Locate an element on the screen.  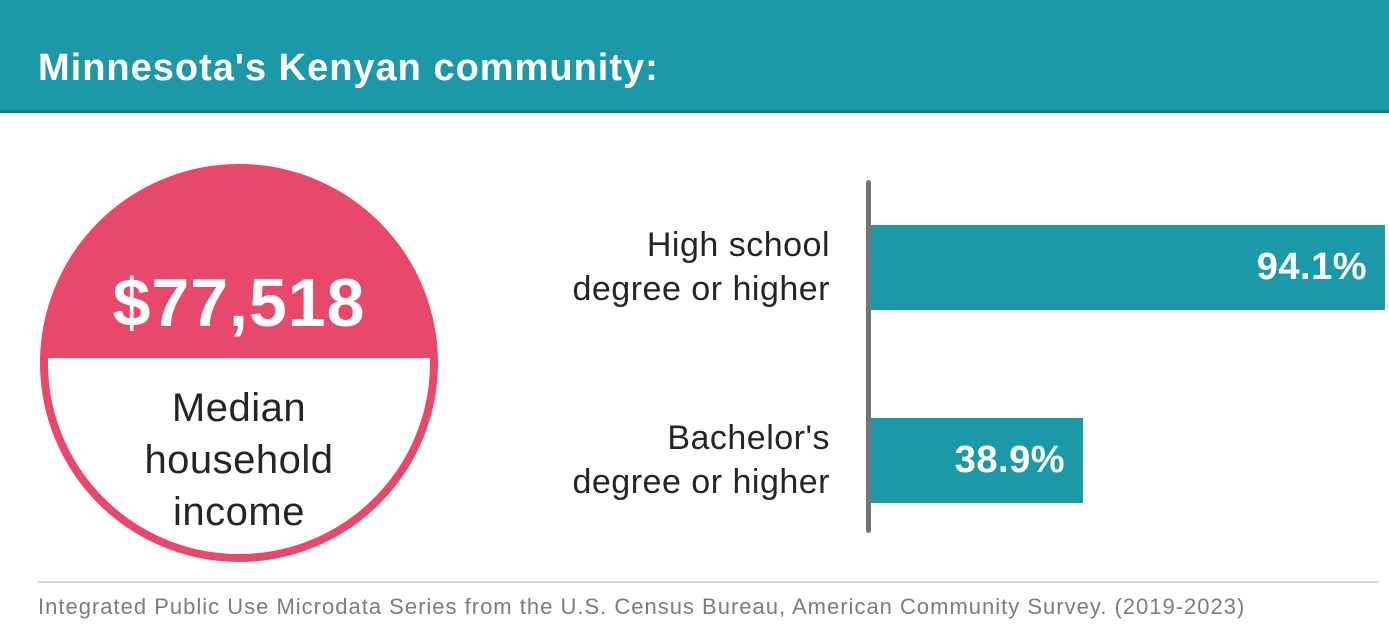
bar-value-label-high-school: 94.1% is located at coordinates (1311, 267).